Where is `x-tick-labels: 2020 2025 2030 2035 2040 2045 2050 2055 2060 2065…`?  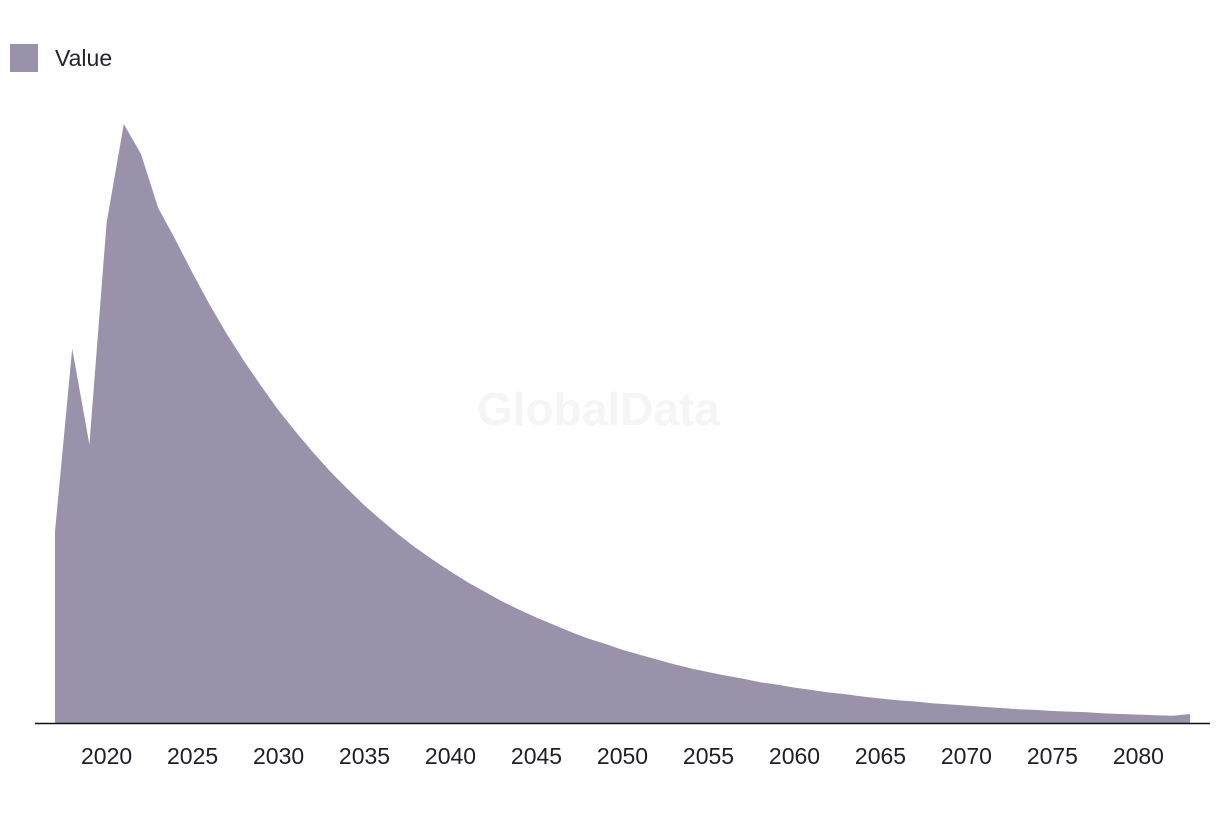 x-tick-labels: 2020 2025 2030 2035 2040 2045 2050 2055 2060 2065… is located at coordinates (622, 756).